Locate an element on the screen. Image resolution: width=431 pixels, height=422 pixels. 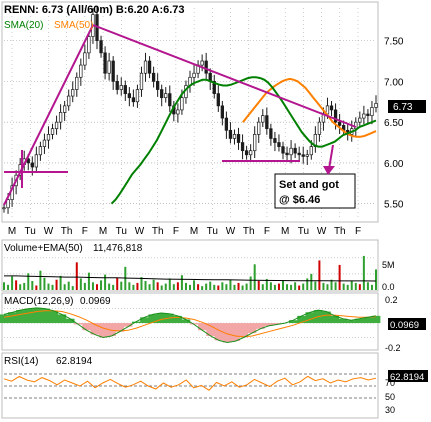
price-y-tick: 7.50 is located at coordinates (394, 42).